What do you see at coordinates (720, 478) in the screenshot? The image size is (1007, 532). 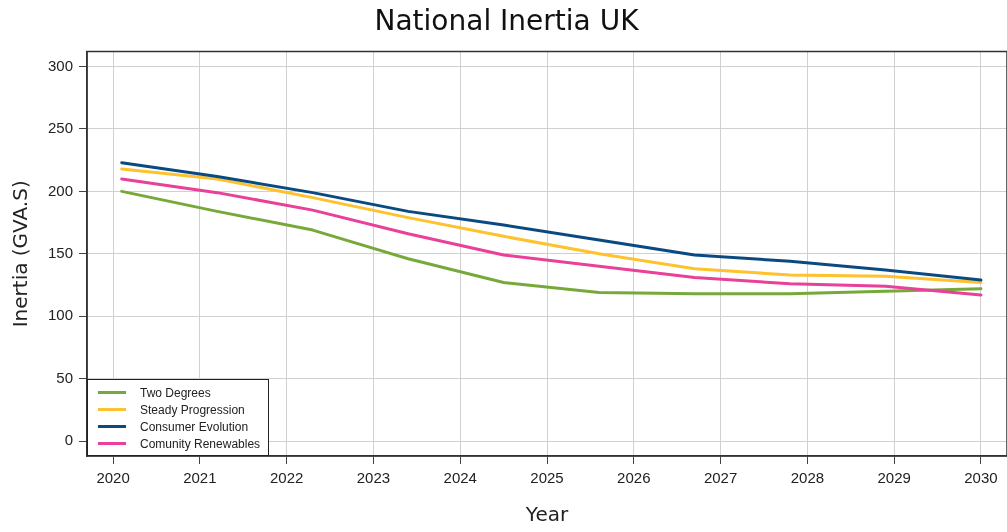 I see `x-tick-label: 2027` at bounding box center [720, 478].